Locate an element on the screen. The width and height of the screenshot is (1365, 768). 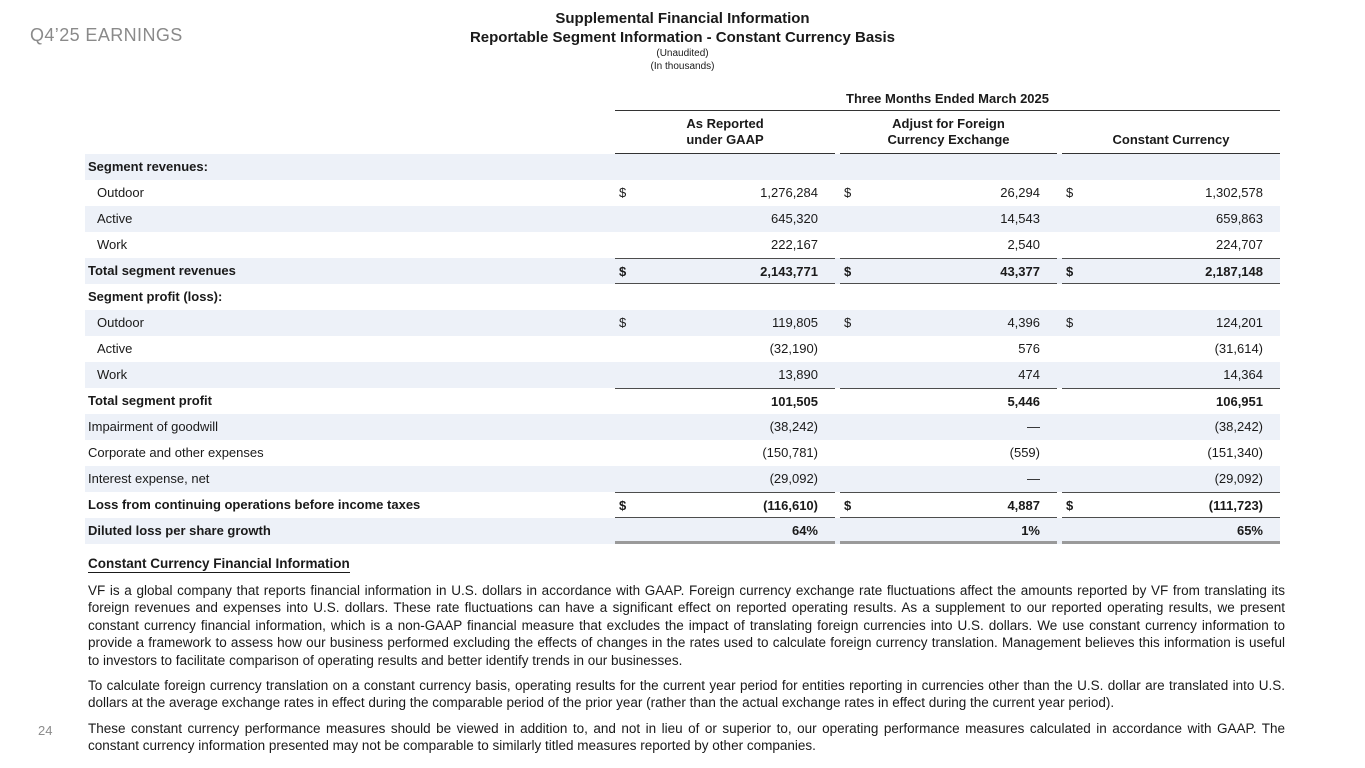
row-value-cell: — is located at coordinates (948, 479).